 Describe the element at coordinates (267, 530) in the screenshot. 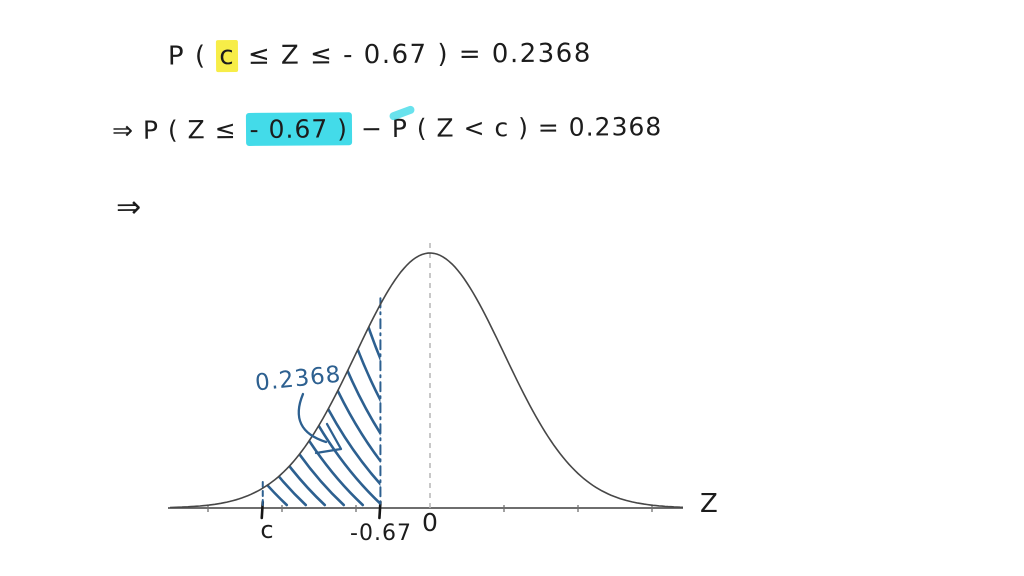

I see `tick-label-c: c` at that location.